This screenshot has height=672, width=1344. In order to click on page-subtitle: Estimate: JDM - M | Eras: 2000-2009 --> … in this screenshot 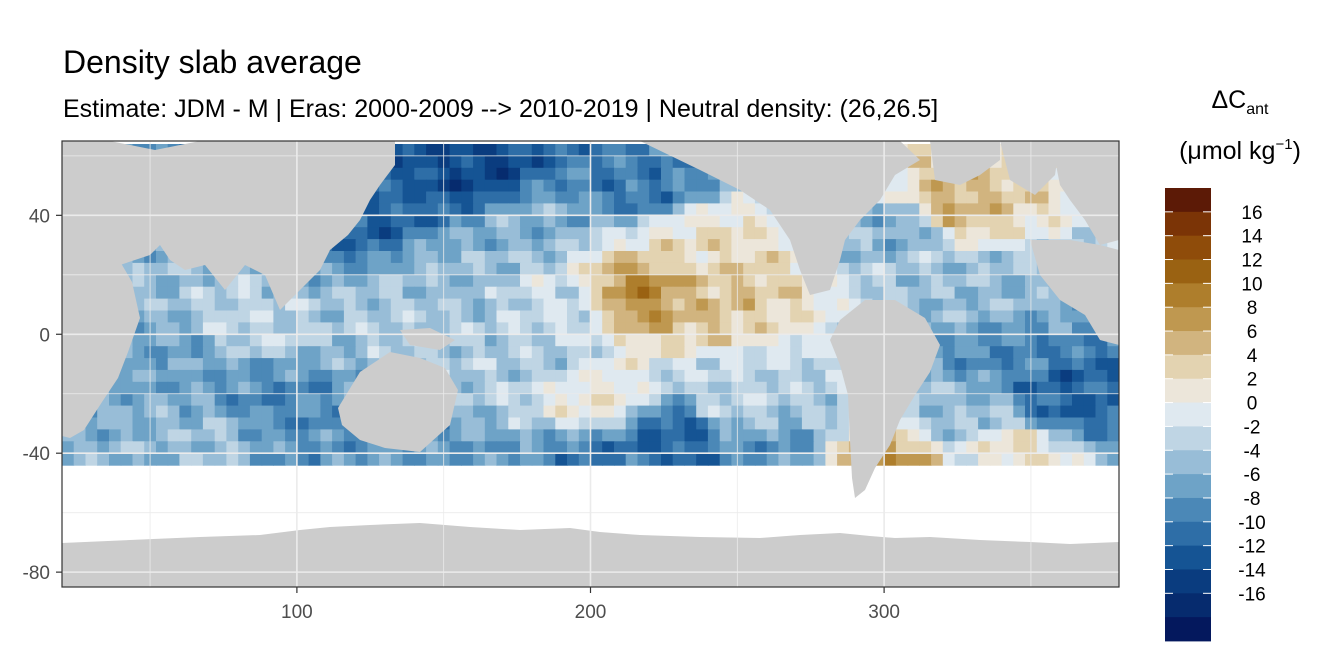, I will do `click(501, 109)`.